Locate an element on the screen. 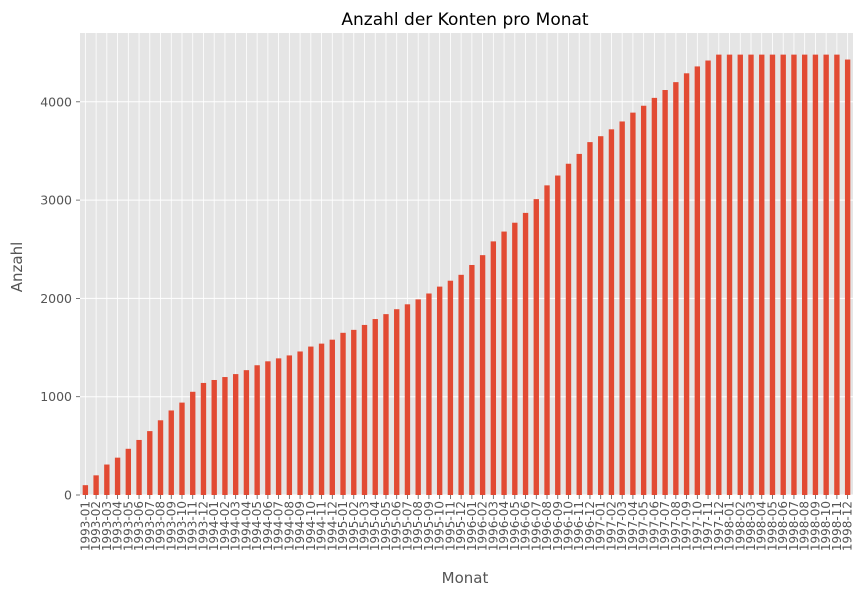 The image size is (865, 596). x-tick-label: 1997-11 is located at coordinates (708, 526).